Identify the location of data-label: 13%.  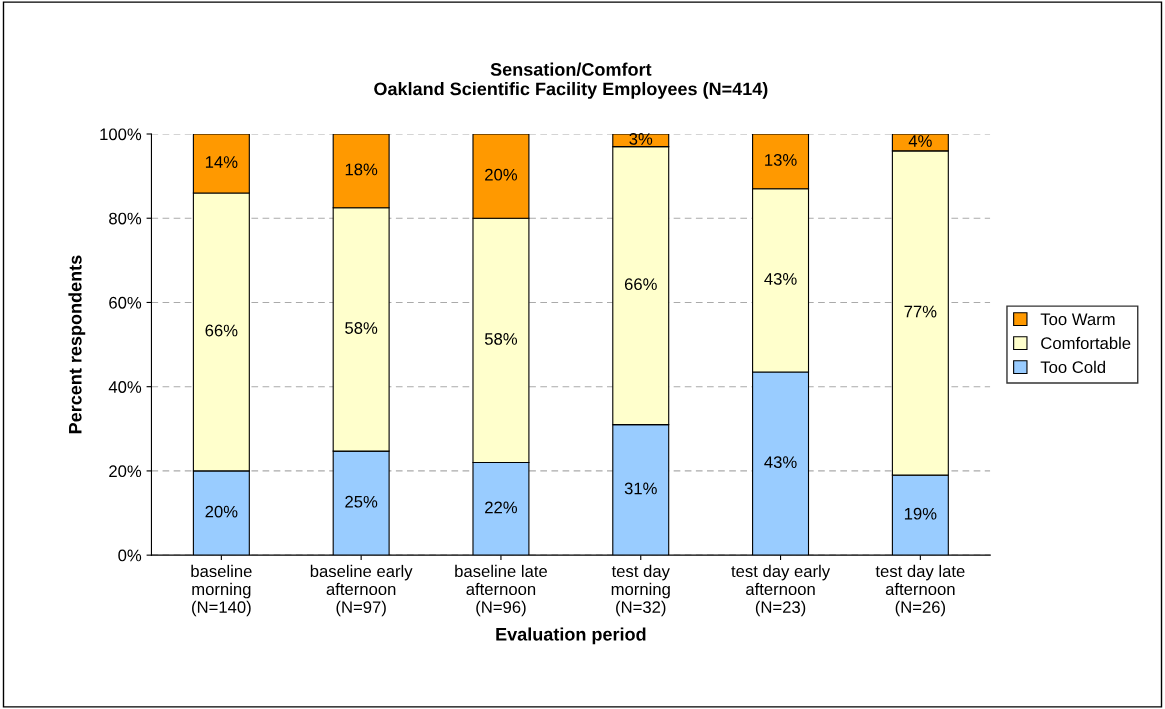
(781, 160).